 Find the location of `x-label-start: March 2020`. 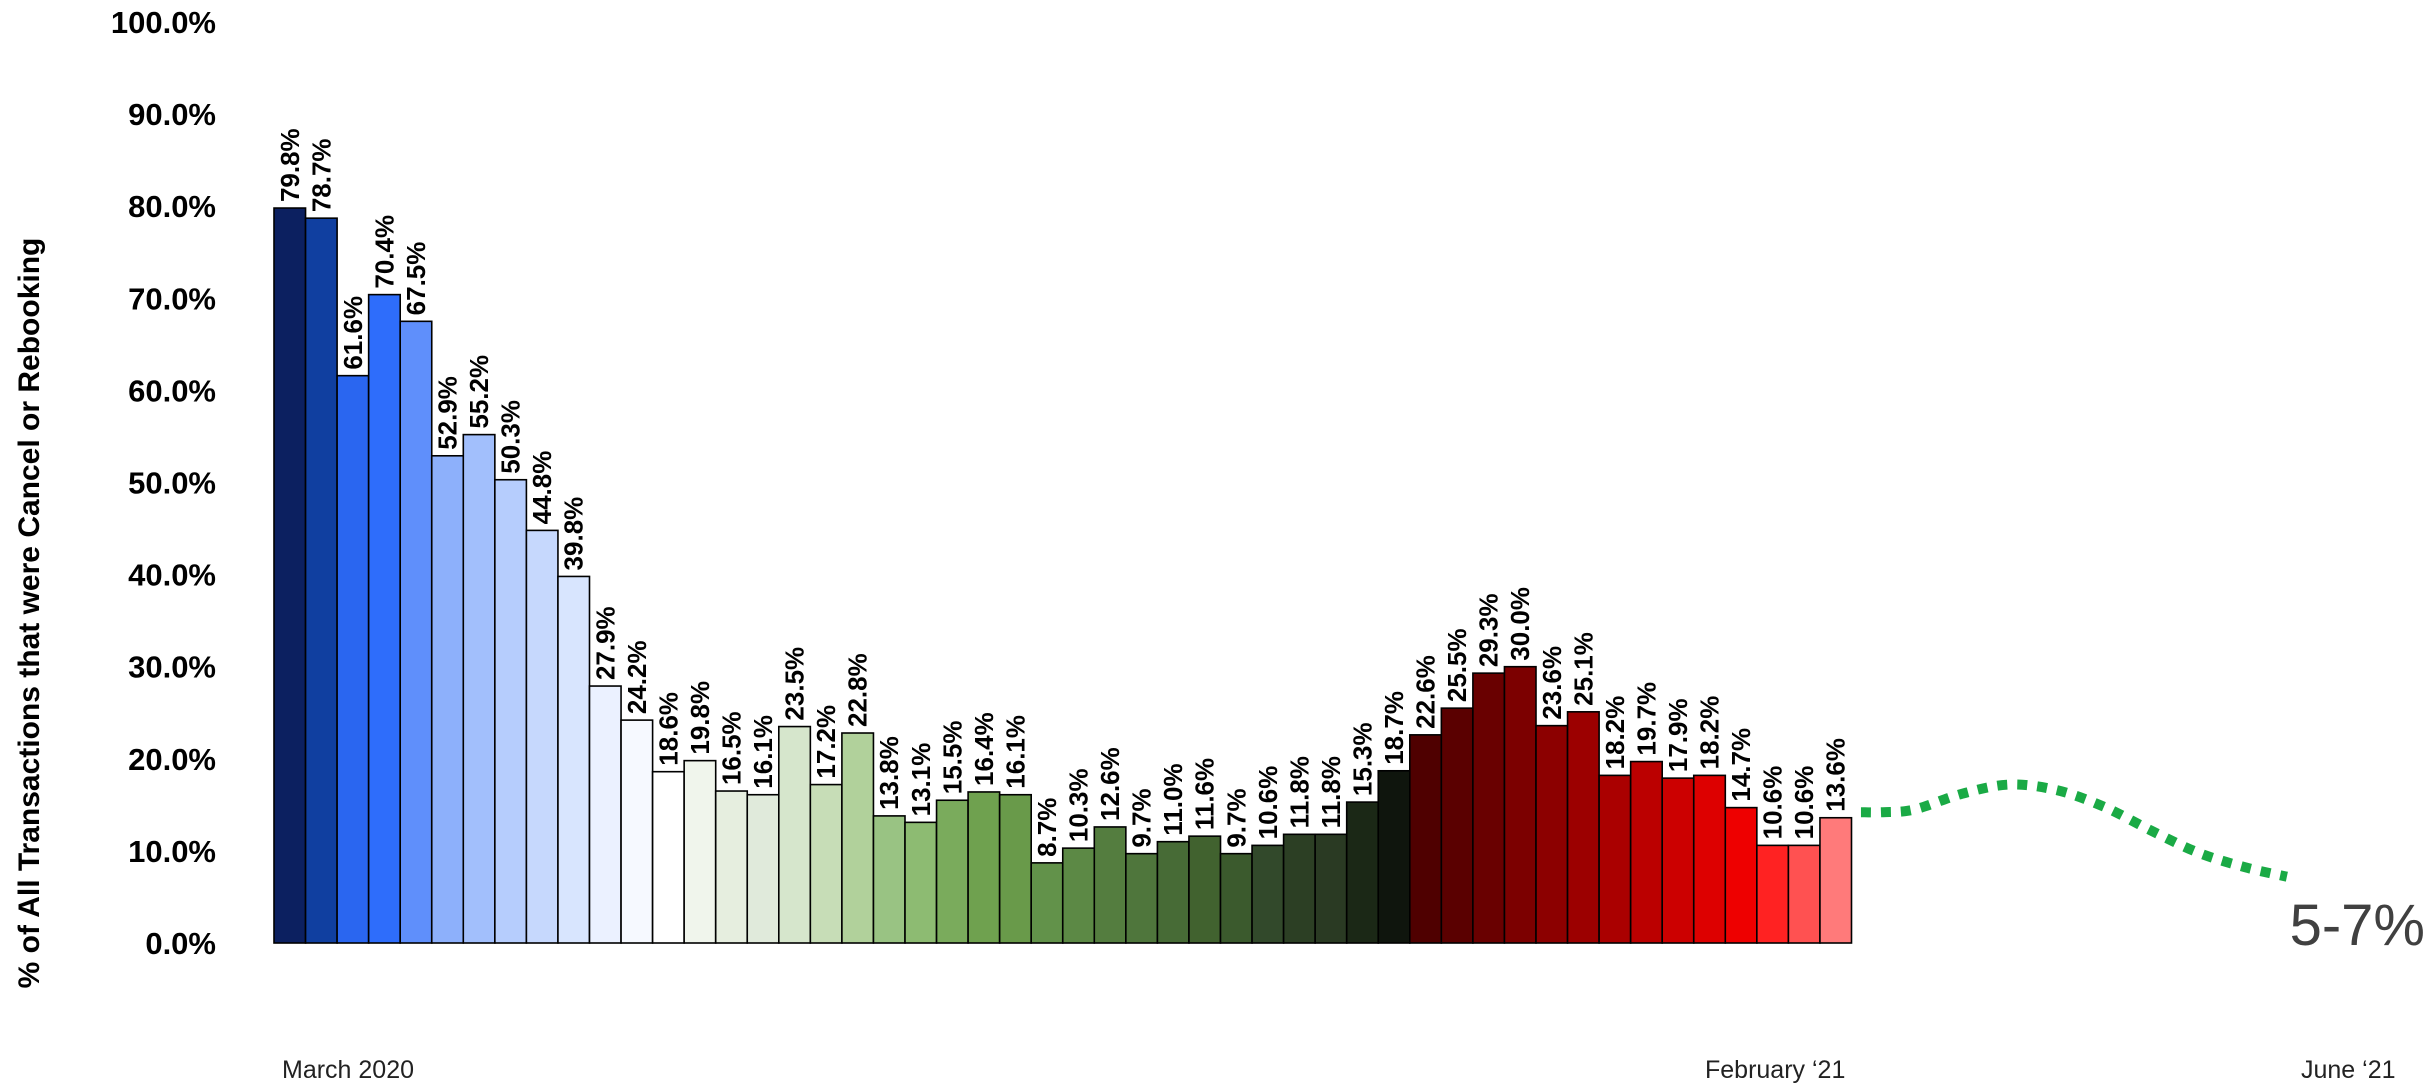

x-label-start: March 2020 is located at coordinates (348, 1070).